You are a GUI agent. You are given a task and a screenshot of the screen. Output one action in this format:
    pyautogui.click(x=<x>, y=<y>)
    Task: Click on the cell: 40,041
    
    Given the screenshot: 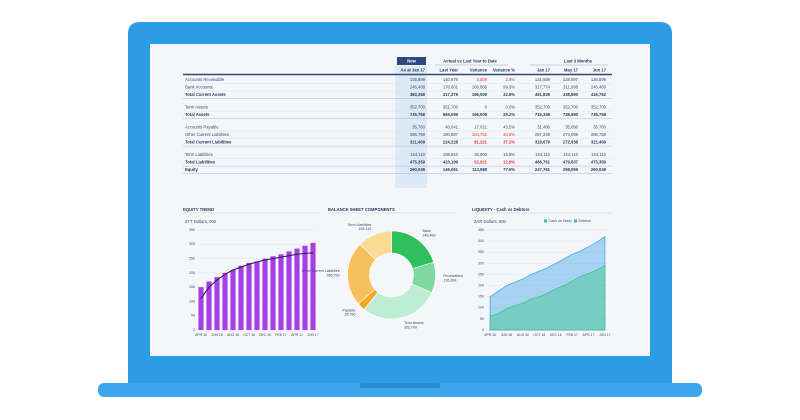 What is the action you would take?
    pyautogui.click(x=451, y=127)
    